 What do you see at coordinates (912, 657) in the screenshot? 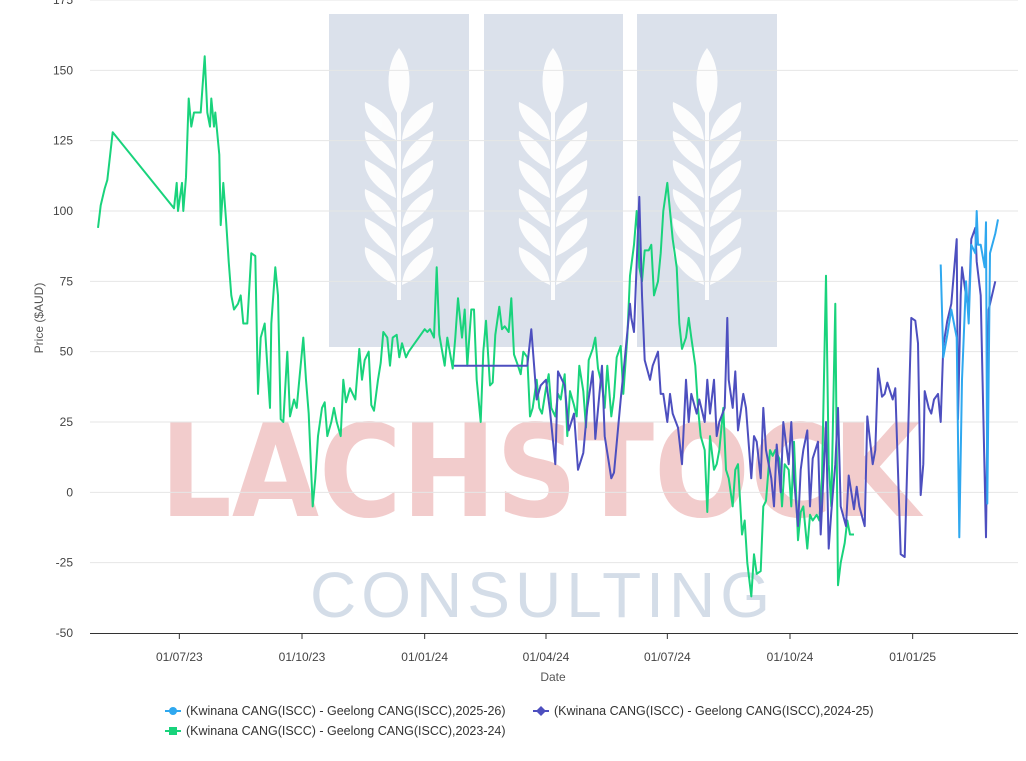
I see `x-tick-label: 01/01/25` at bounding box center [912, 657].